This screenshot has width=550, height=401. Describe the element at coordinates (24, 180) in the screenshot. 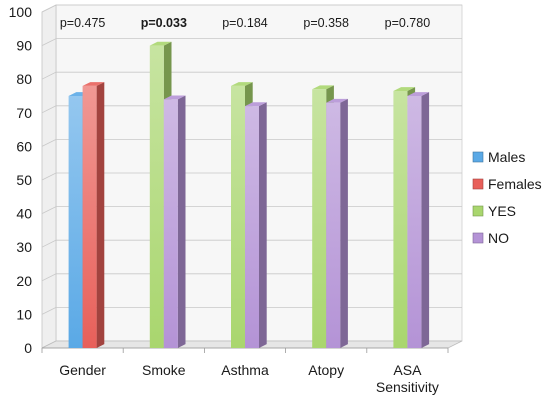

I see `y-tick-label: 50` at that location.